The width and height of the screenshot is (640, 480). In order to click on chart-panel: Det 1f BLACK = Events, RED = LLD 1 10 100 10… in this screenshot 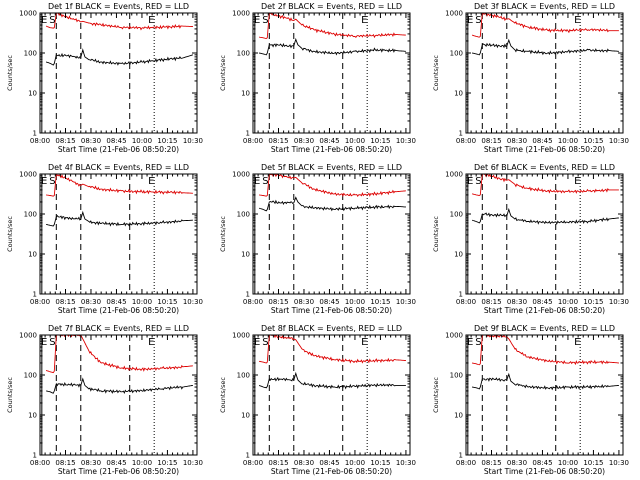, I will do `click(104, 78)`.